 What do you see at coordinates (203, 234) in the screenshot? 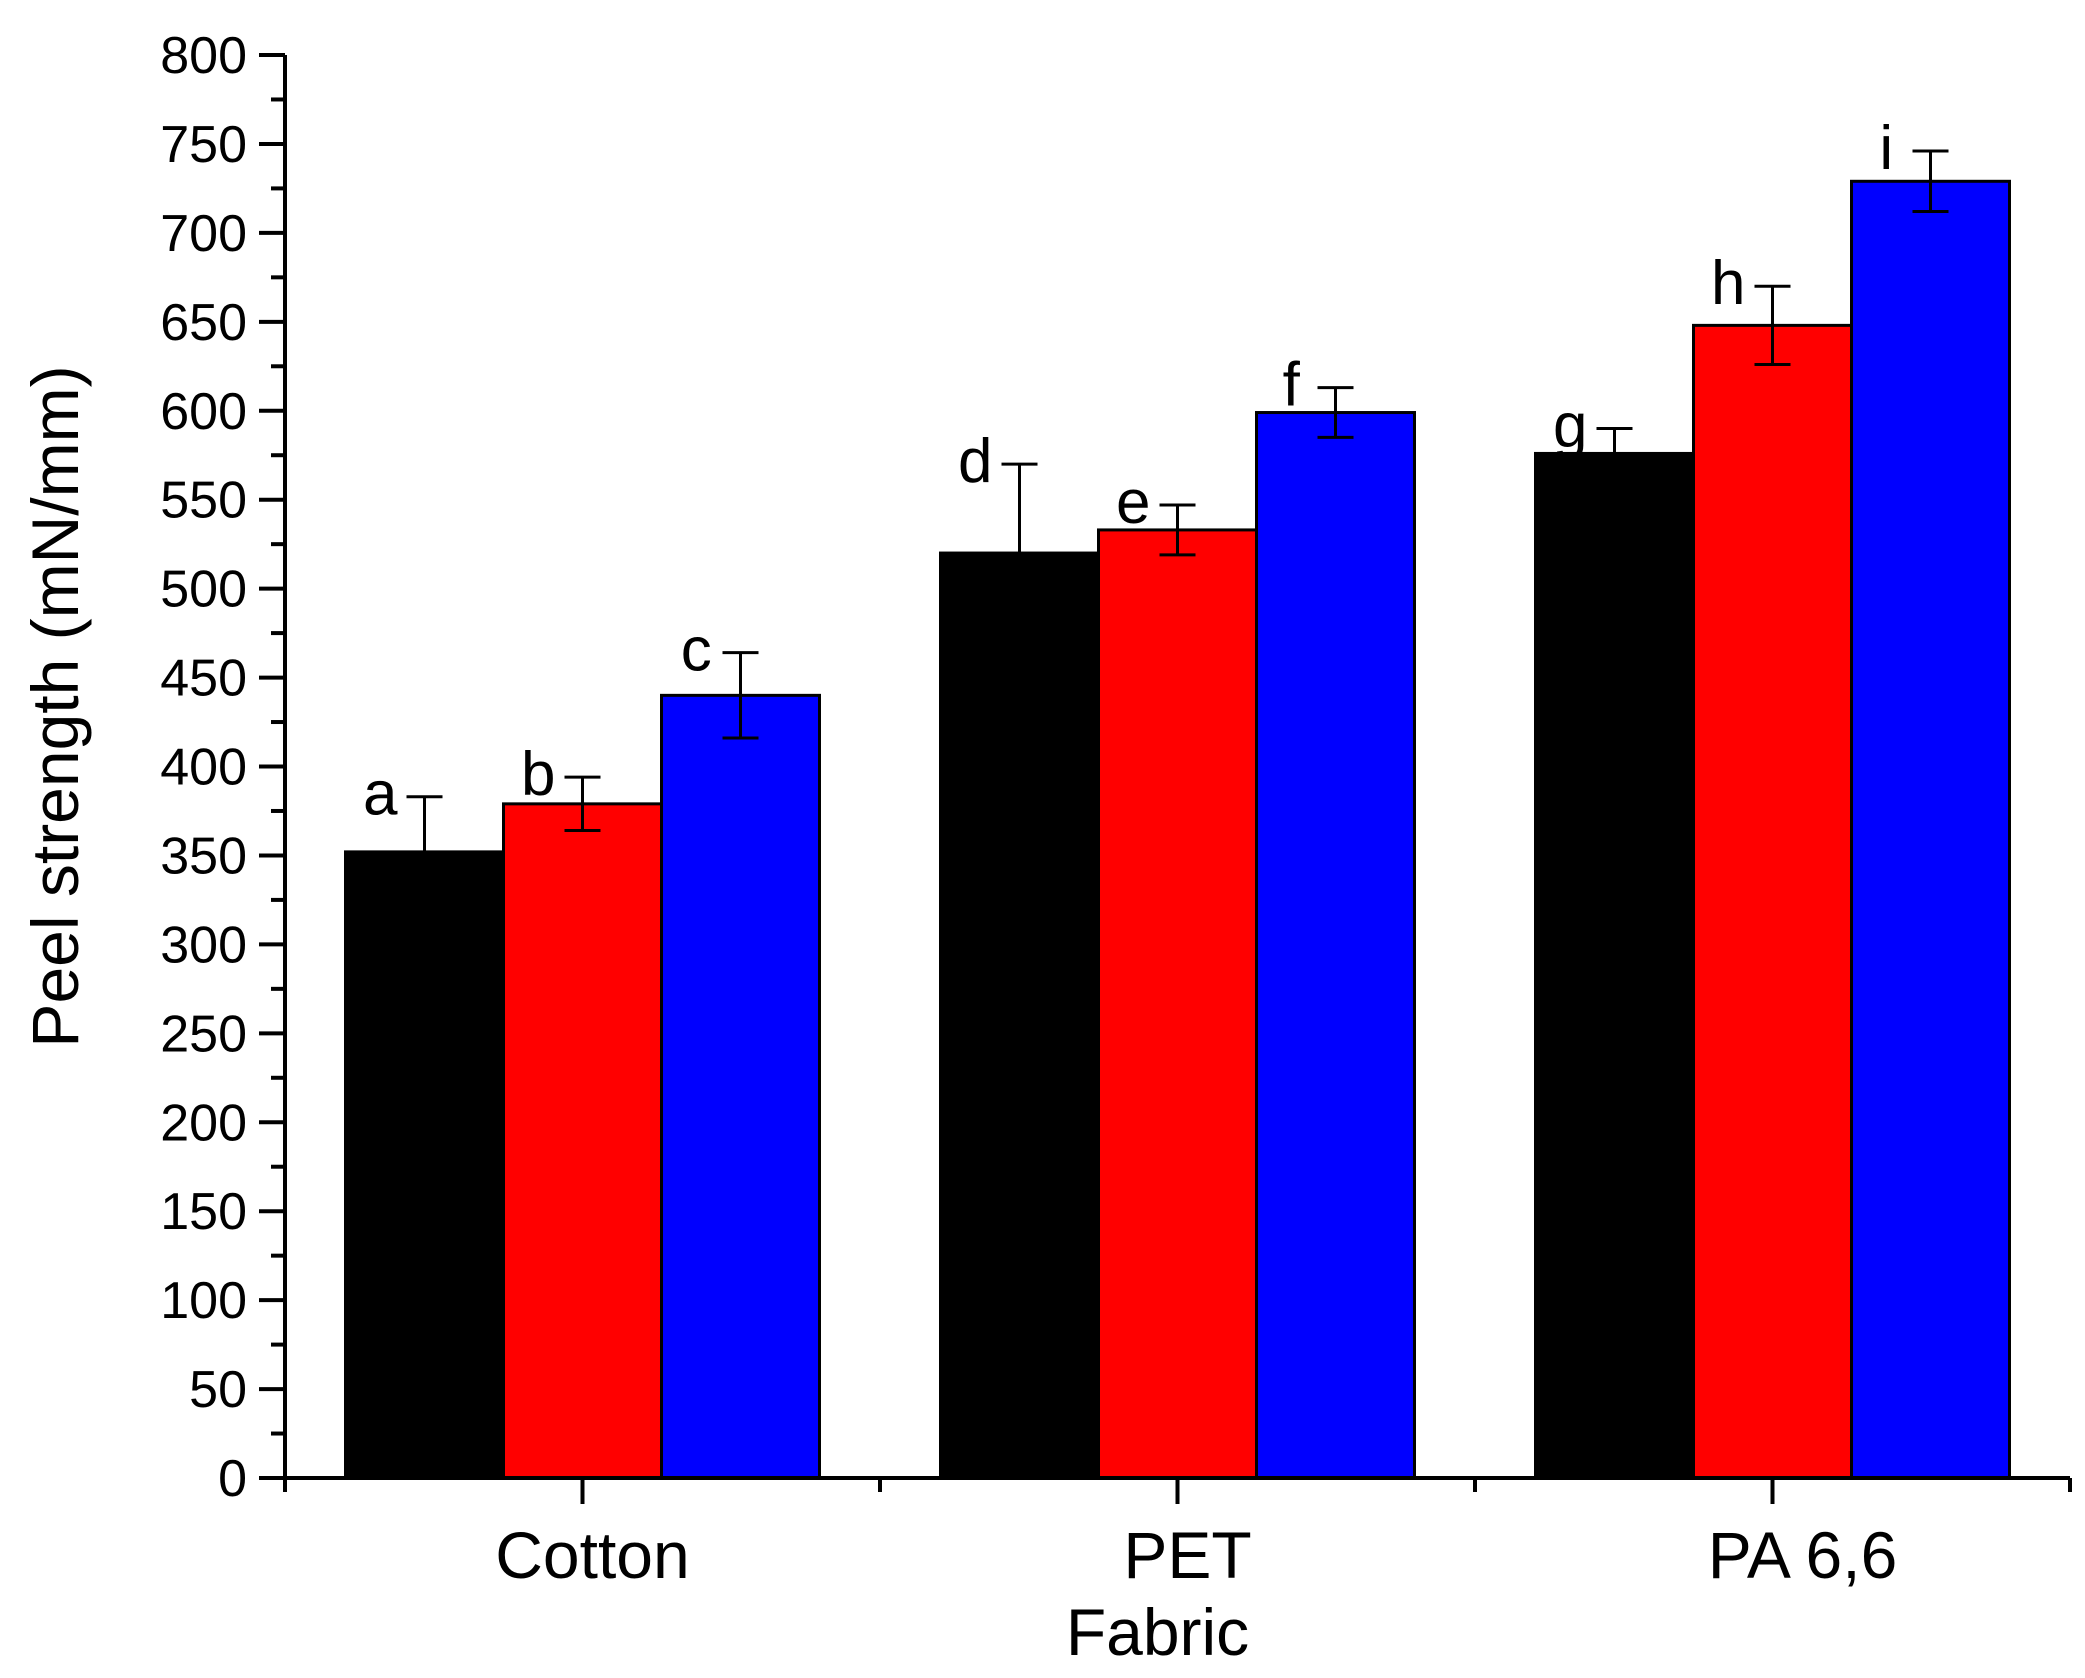
I see `y-tick-label: 700` at bounding box center [203, 234].